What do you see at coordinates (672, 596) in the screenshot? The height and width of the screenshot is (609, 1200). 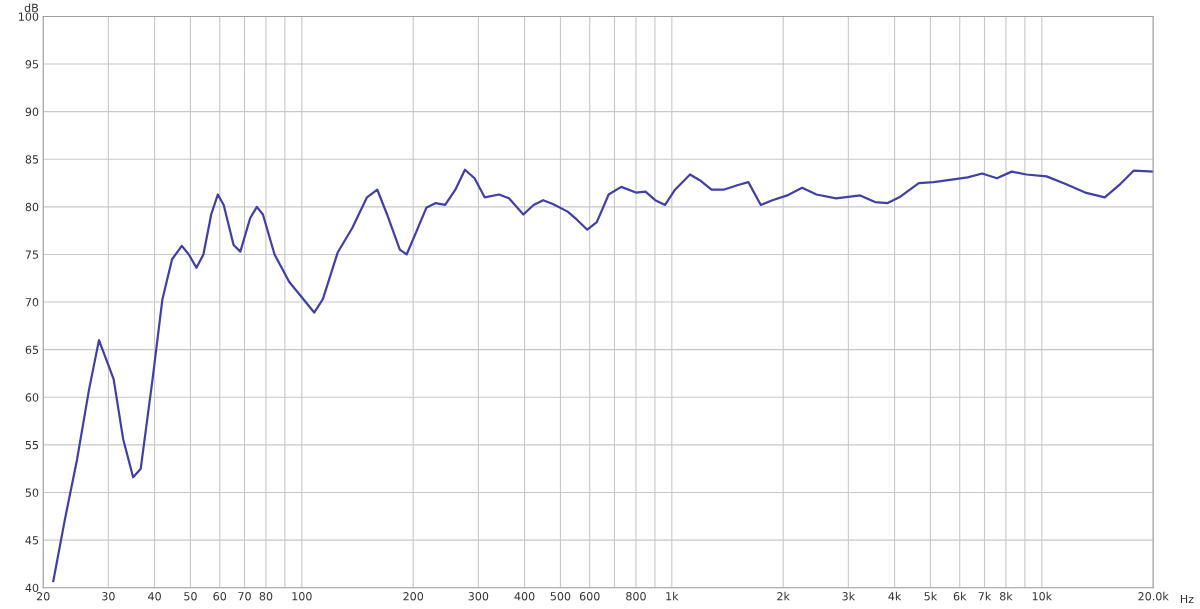 I see `x-tick-label: 1k` at bounding box center [672, 596].